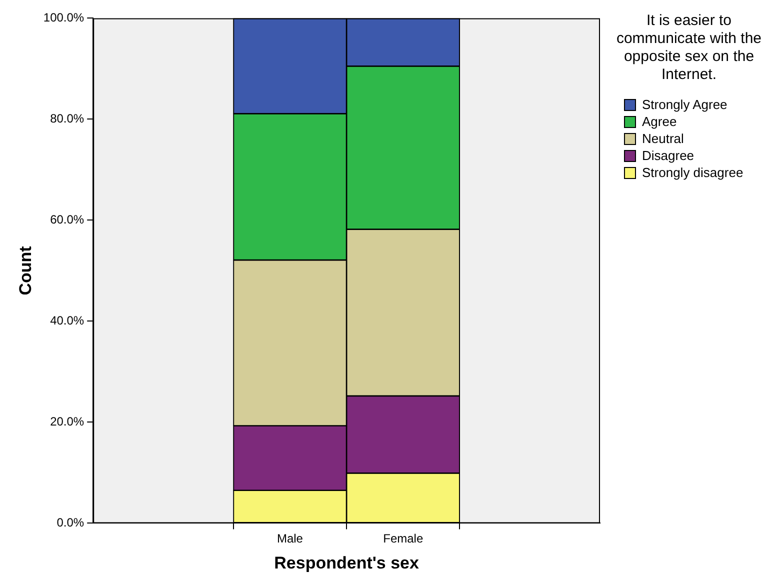 The image size is (778, 587). What do you see at coordinates (70, 523) in the screenshot?
I see `y-tick-label: 0.0%` at bounding box center [70, 523].